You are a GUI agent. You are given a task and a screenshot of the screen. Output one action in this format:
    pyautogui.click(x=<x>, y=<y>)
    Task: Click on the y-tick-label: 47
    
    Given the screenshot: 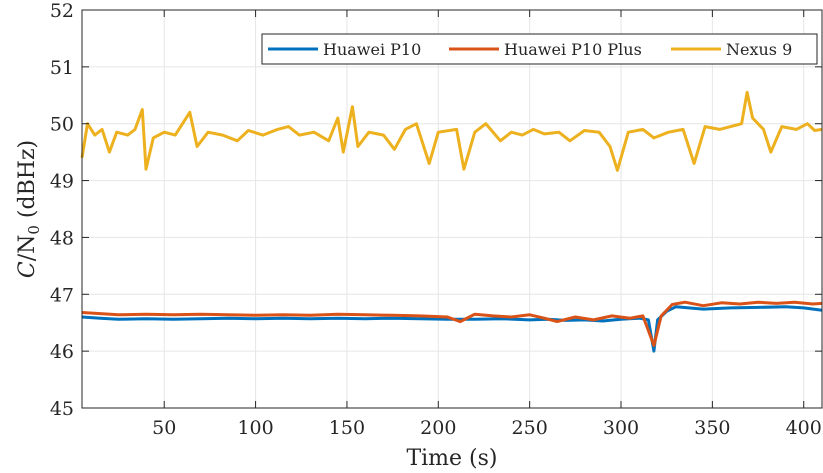 What is the action you would take?
    pyautogui.click(x=62, y=295)
    